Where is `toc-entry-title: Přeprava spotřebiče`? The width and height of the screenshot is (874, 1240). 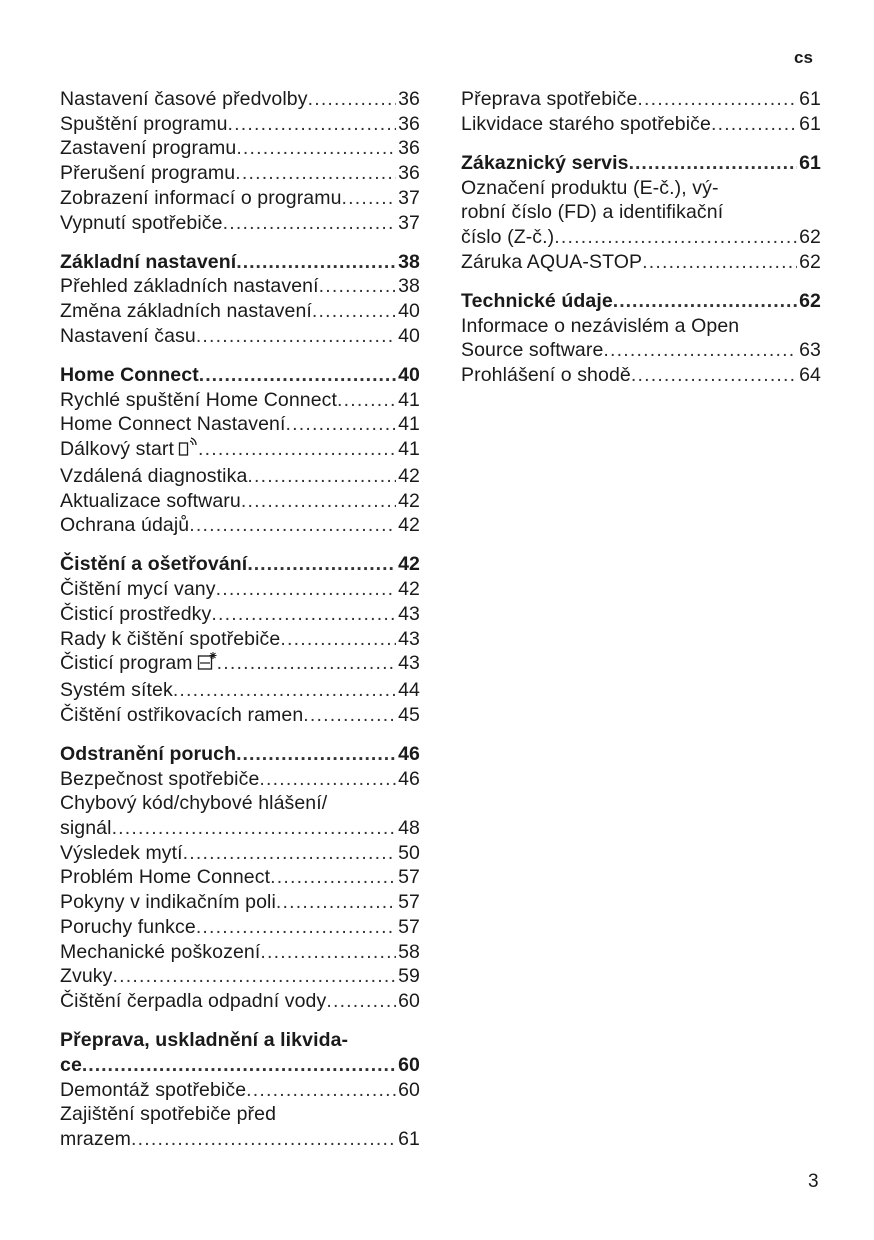
toc-entry-title: Přeprava spotřebiče is located at coordinates (549, 99).